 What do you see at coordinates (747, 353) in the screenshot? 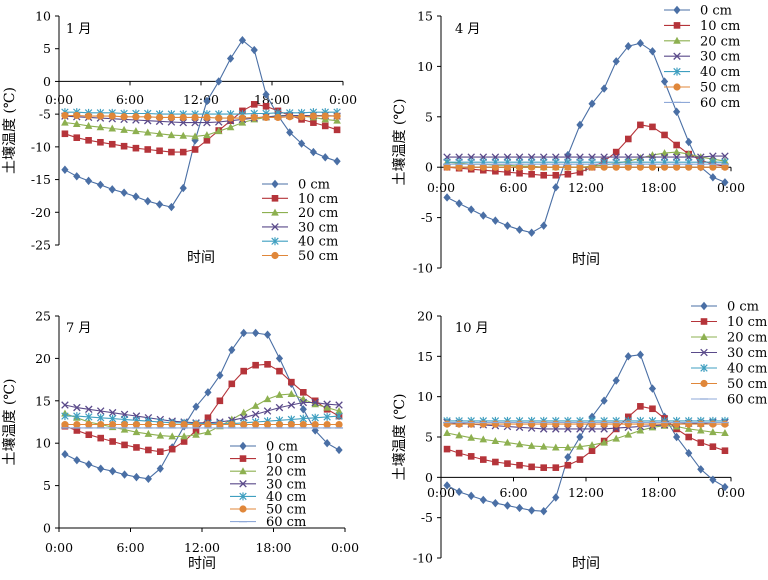
I see `legend-label: 30 cm` at bounding box center [747, 353].